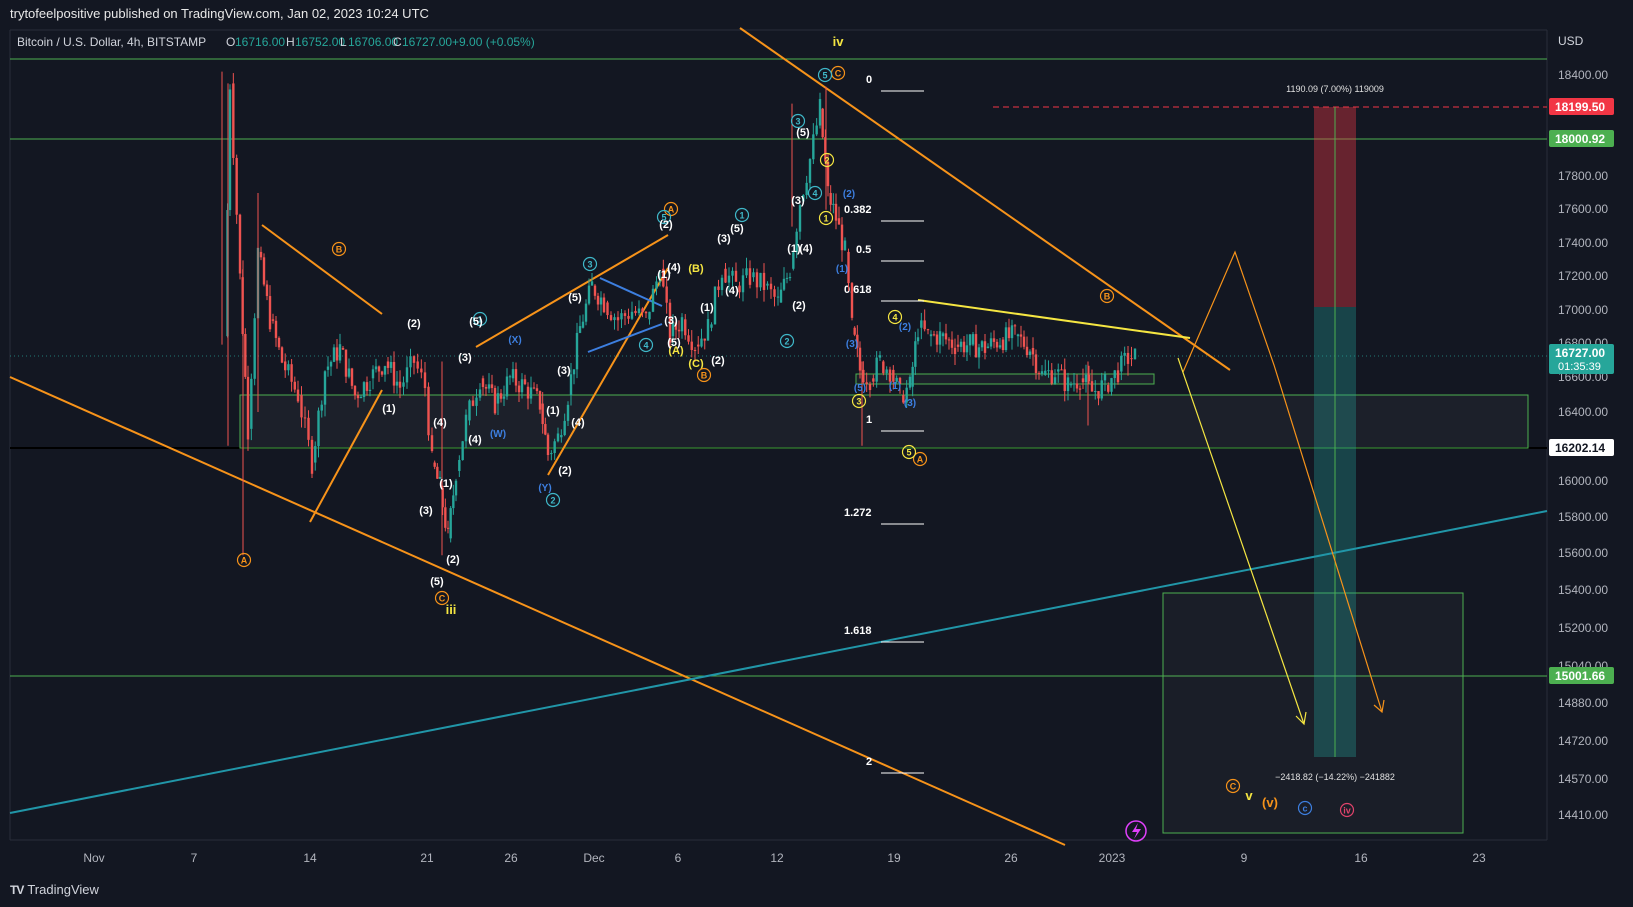 The image size is (1633, 907). Describe the element at coordinates (373, 42) in the screenshot. I see `low-value: 16706.00` at that location.